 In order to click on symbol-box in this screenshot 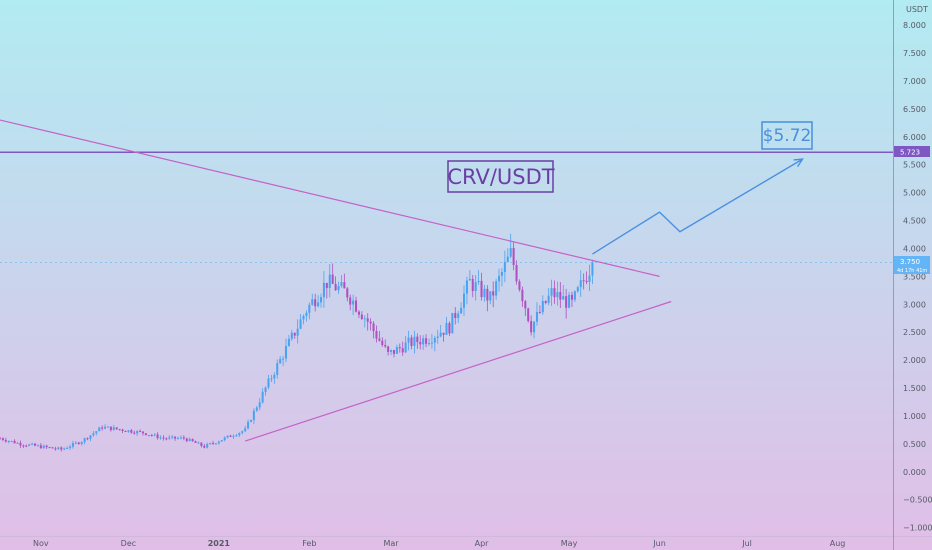, I will do `click(500, 176)`.